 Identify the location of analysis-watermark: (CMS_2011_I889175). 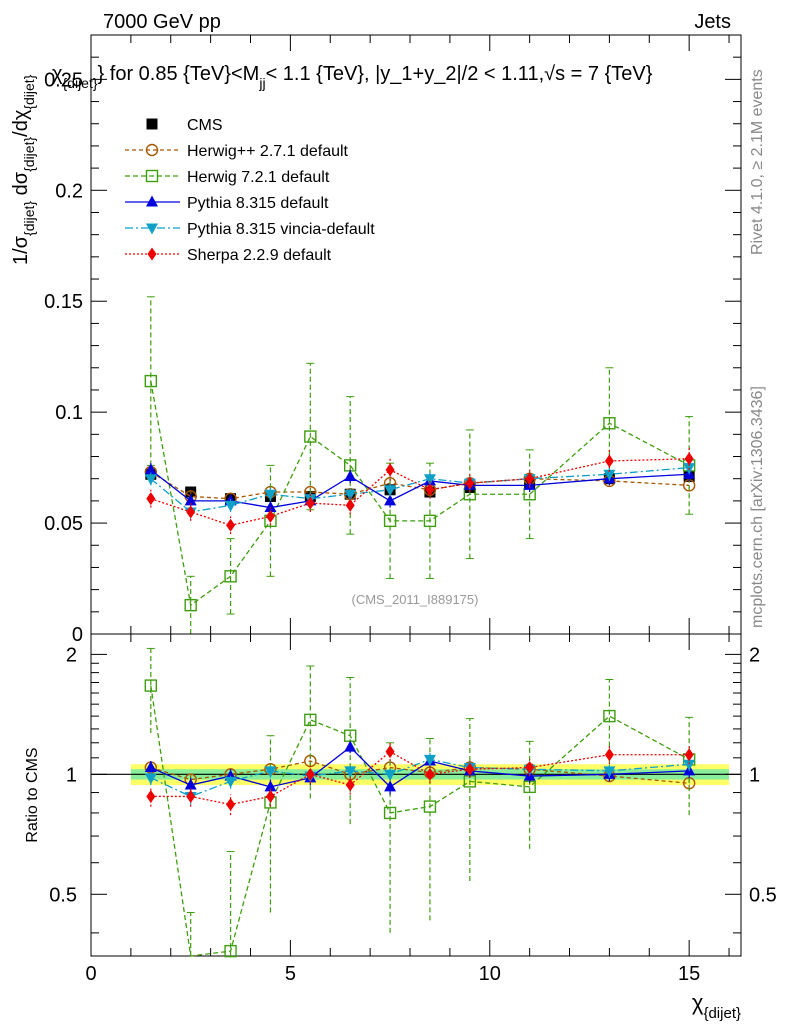
(415, 599).